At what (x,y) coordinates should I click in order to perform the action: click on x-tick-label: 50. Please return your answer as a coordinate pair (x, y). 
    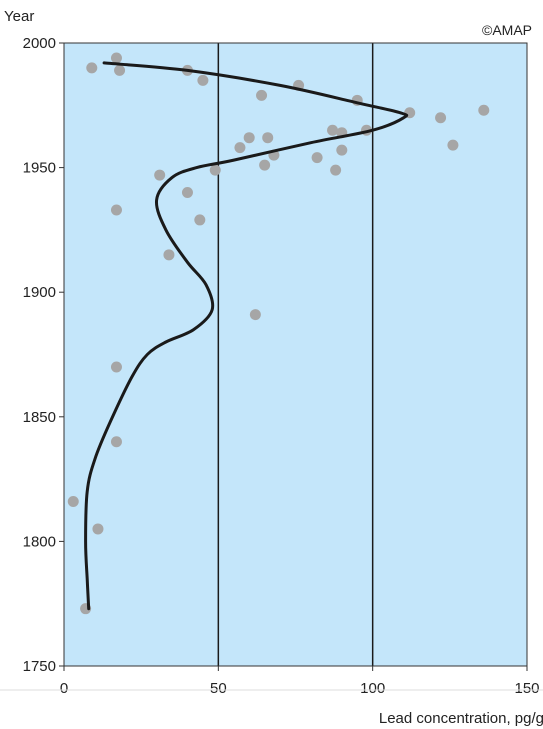
    Looking at the image, I should click on (218, 688).